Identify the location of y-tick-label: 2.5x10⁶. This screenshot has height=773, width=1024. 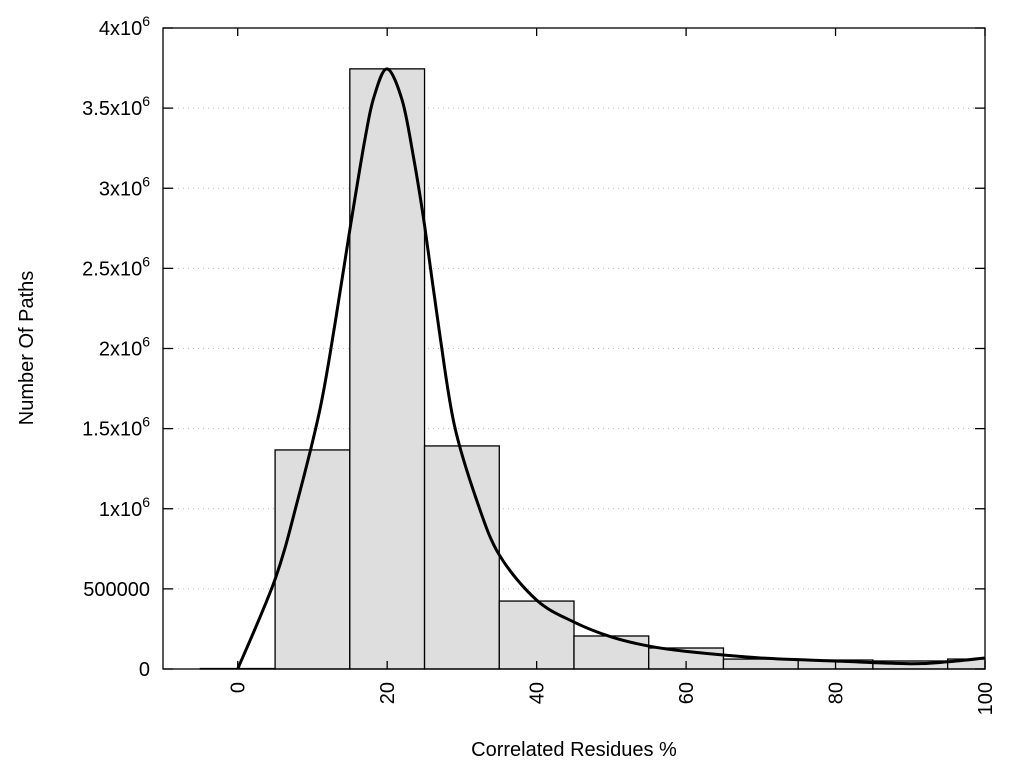
(116, 266).